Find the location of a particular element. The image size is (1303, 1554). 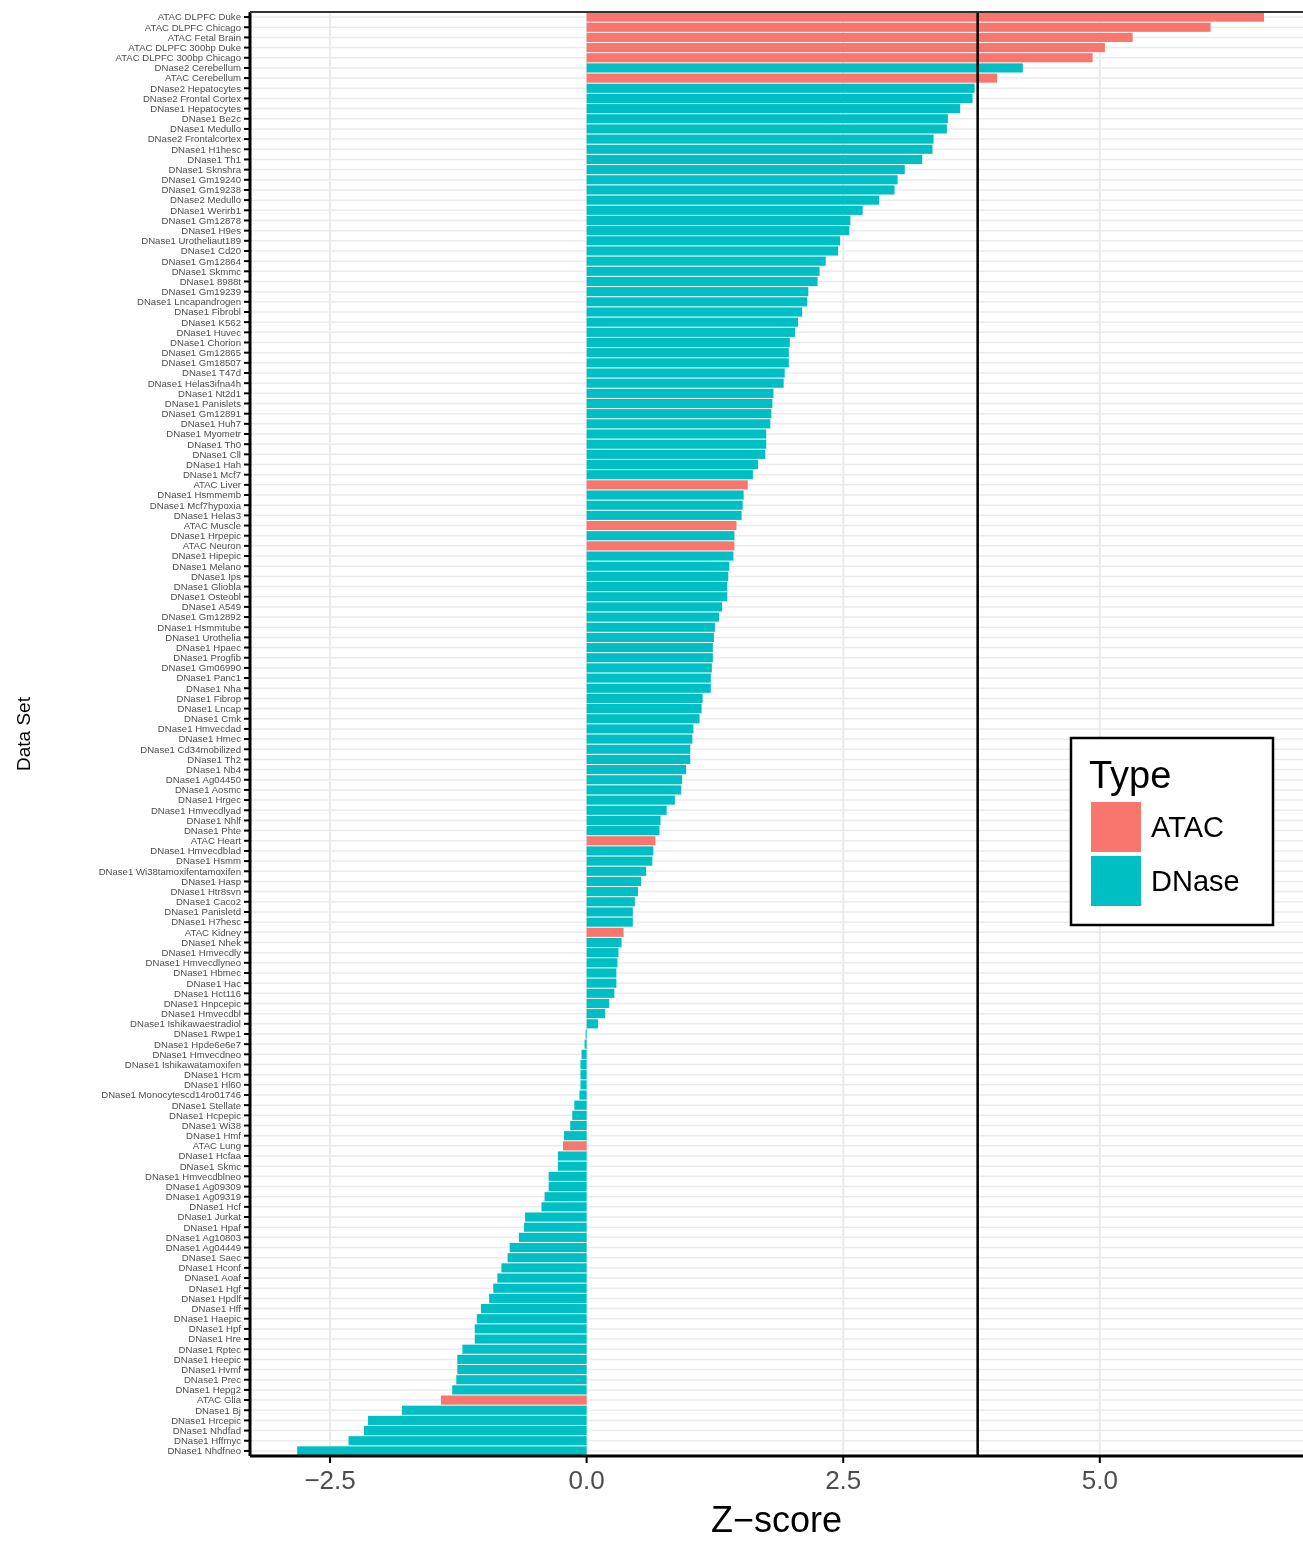

x-tick-label: 2.5 is located at coordinates (843, 1480).